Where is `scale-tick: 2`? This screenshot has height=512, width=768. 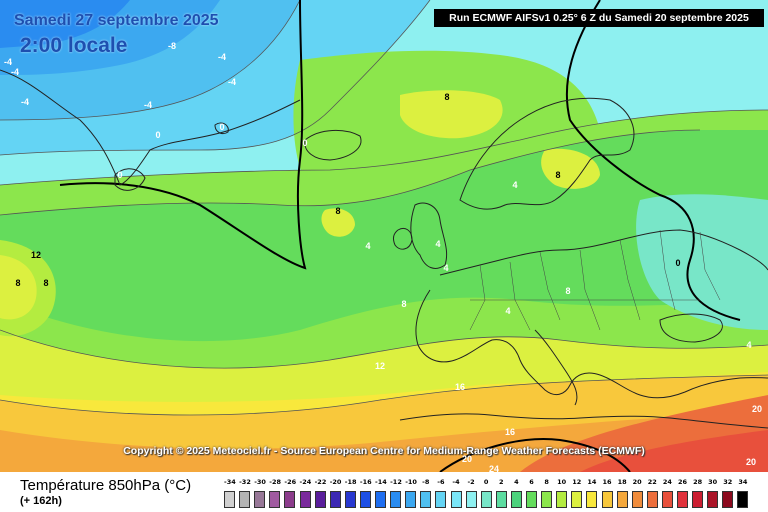 scale-tick: 2 is located at coordinates (501, 482).